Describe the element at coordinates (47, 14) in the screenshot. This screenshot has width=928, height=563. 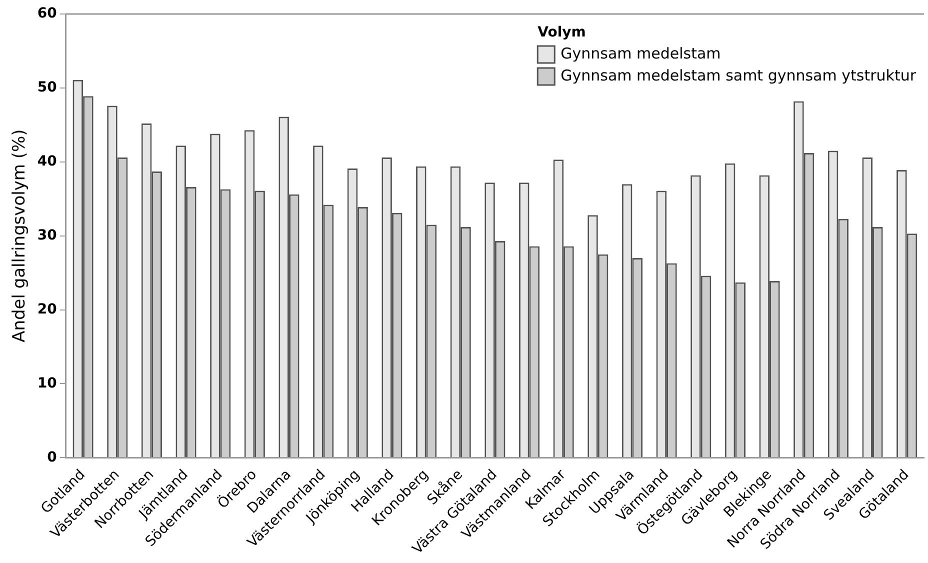
I see `y-tick-label: 60` at that location.